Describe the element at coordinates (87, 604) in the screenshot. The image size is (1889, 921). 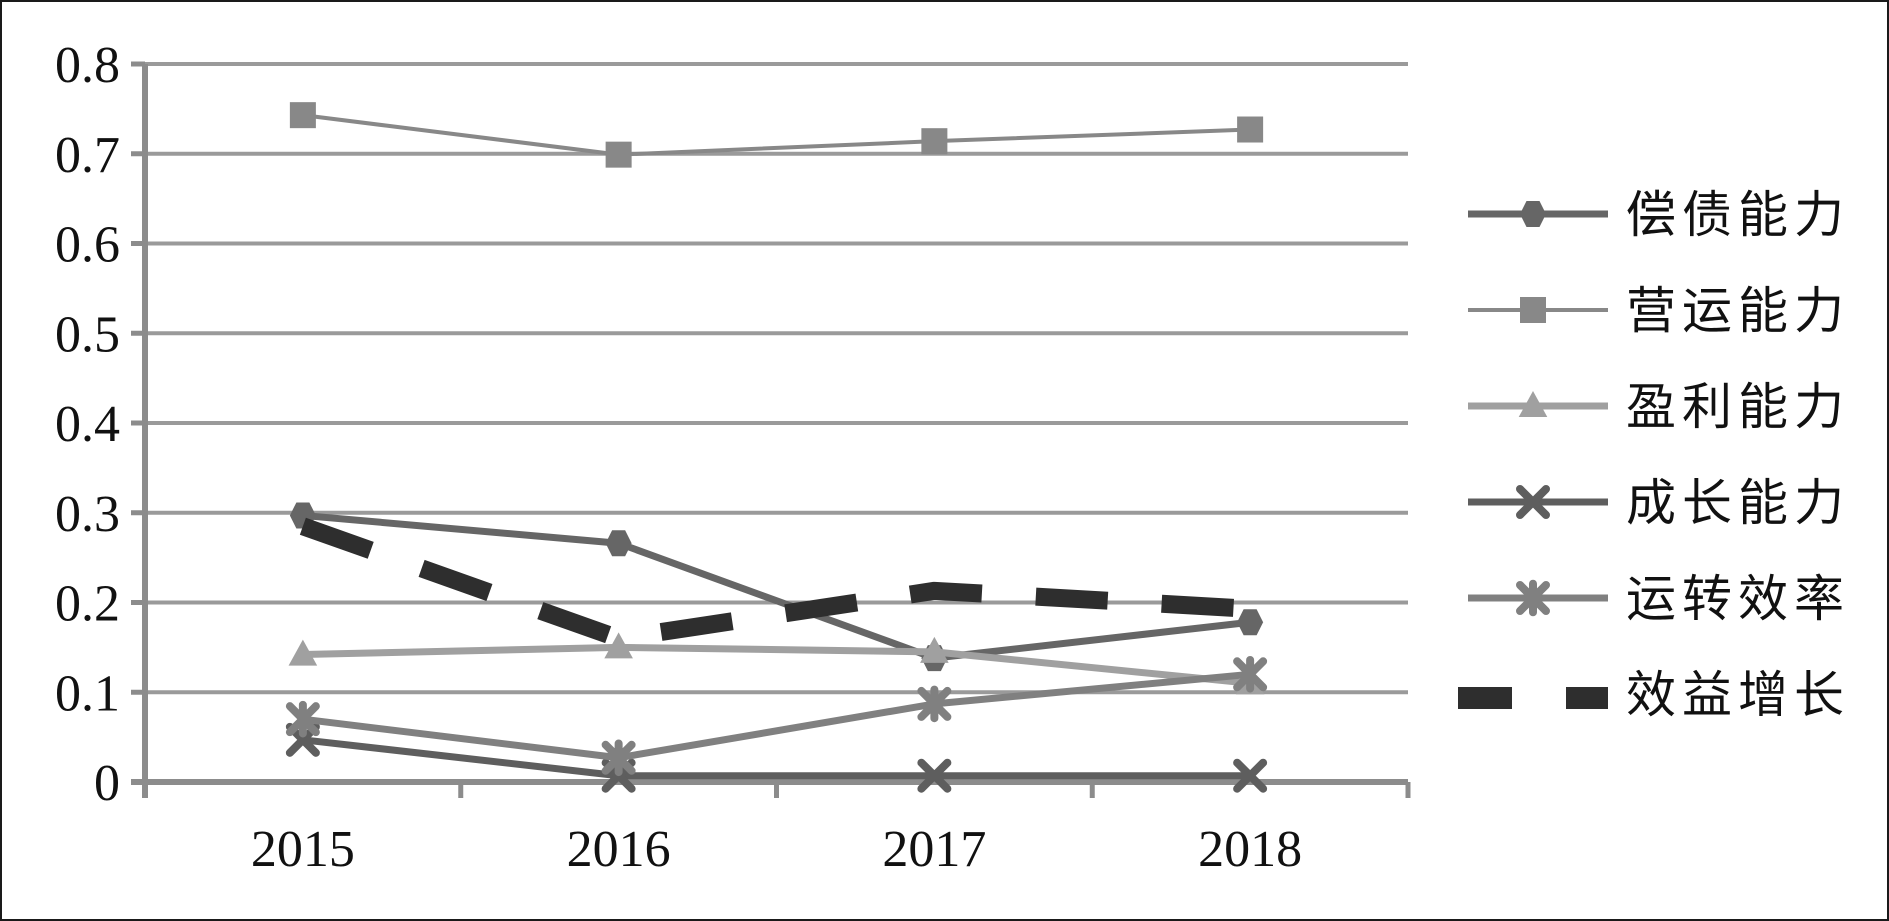
I see `y-tick-label: 0.2` at that location.